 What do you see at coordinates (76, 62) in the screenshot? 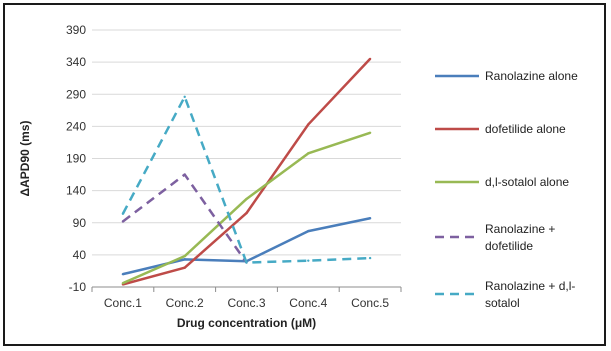
I see `y-tick-label: 340` at bounding box center [76, 62].